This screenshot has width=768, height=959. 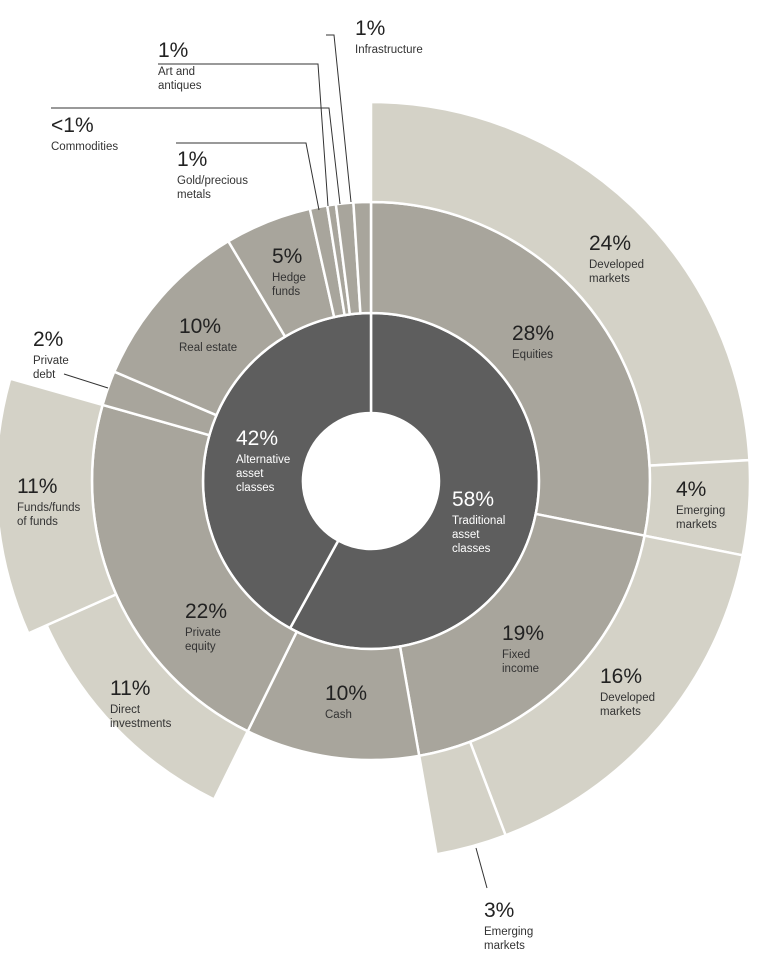 What do you see at coordinates (212, 181) in the screenshot?
I see `category-label-gold-precious-metals-0: Gold/precious` at bounding box center [212, 181].